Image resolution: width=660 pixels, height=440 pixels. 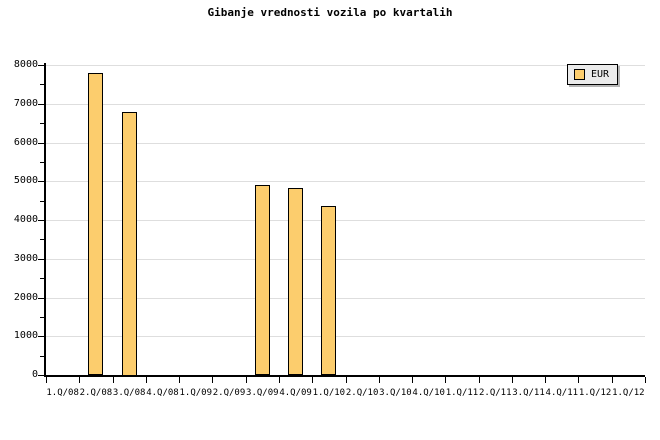 I want to click on y-axis-tick-label: 7000, so click(x=25, y=103).